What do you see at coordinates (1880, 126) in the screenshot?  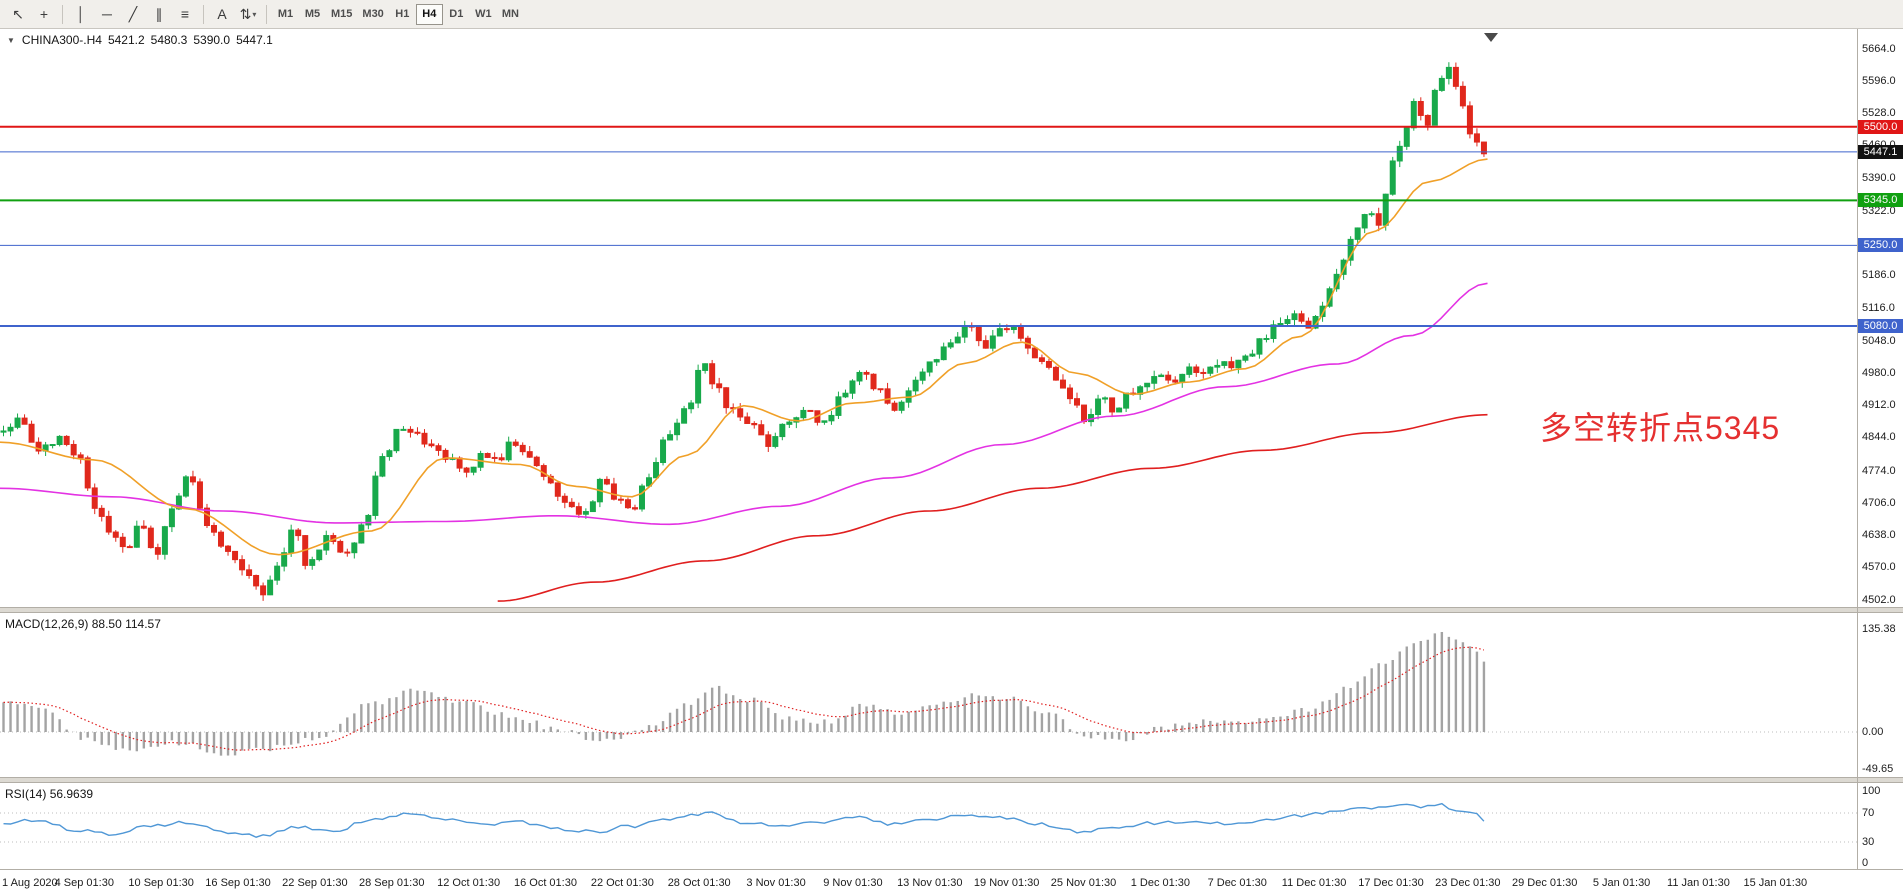 I see `price-tag-5500.0: 5500.0` at bounding box center [1880, 126].